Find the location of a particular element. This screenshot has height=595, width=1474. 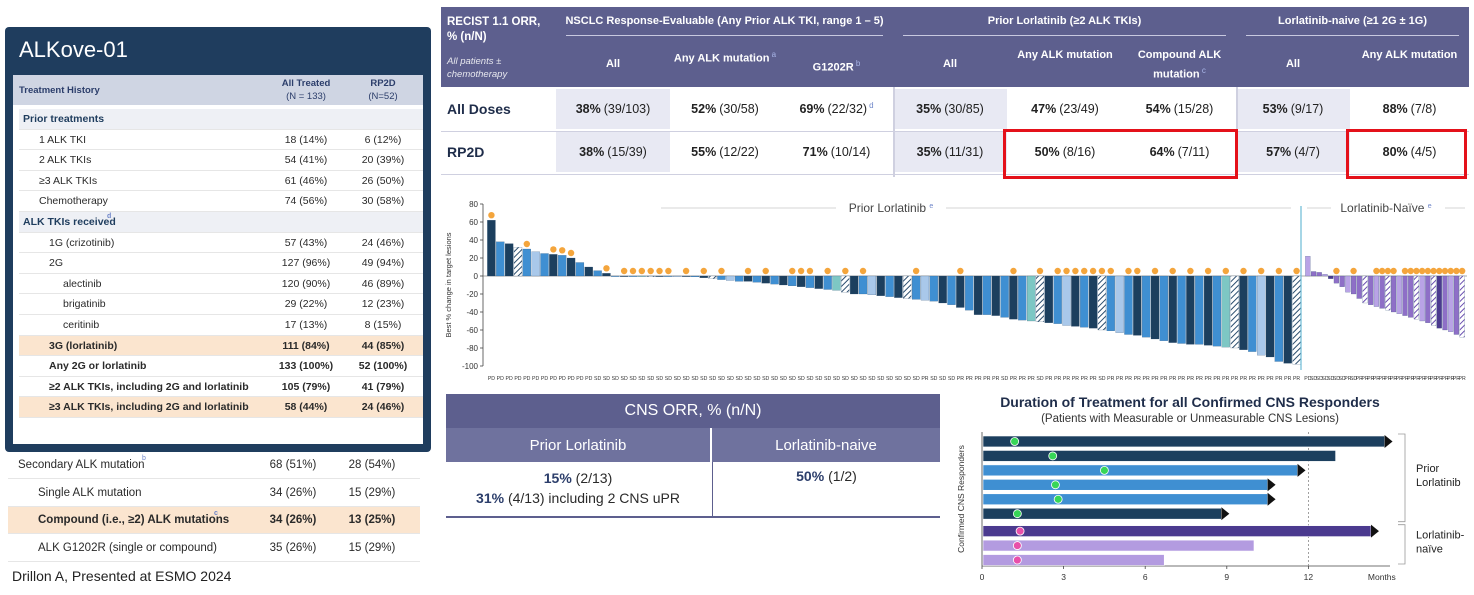

orr-pct: 53% is located at coordinates (1275, 109).